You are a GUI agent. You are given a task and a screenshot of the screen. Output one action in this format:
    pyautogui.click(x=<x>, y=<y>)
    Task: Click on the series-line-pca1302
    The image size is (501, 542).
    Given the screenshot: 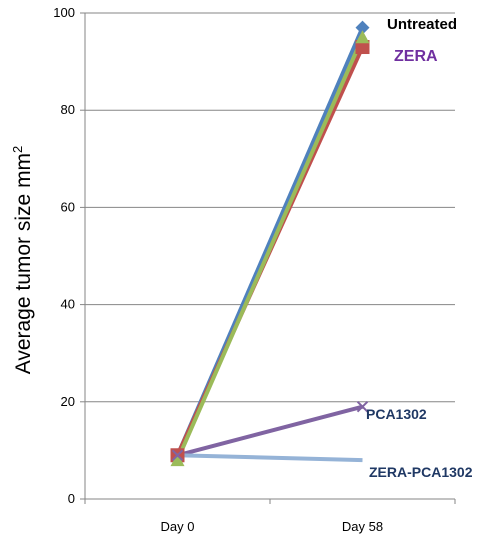 What is the action you would take?
    pyautogui.click(x=270, y=431)
    